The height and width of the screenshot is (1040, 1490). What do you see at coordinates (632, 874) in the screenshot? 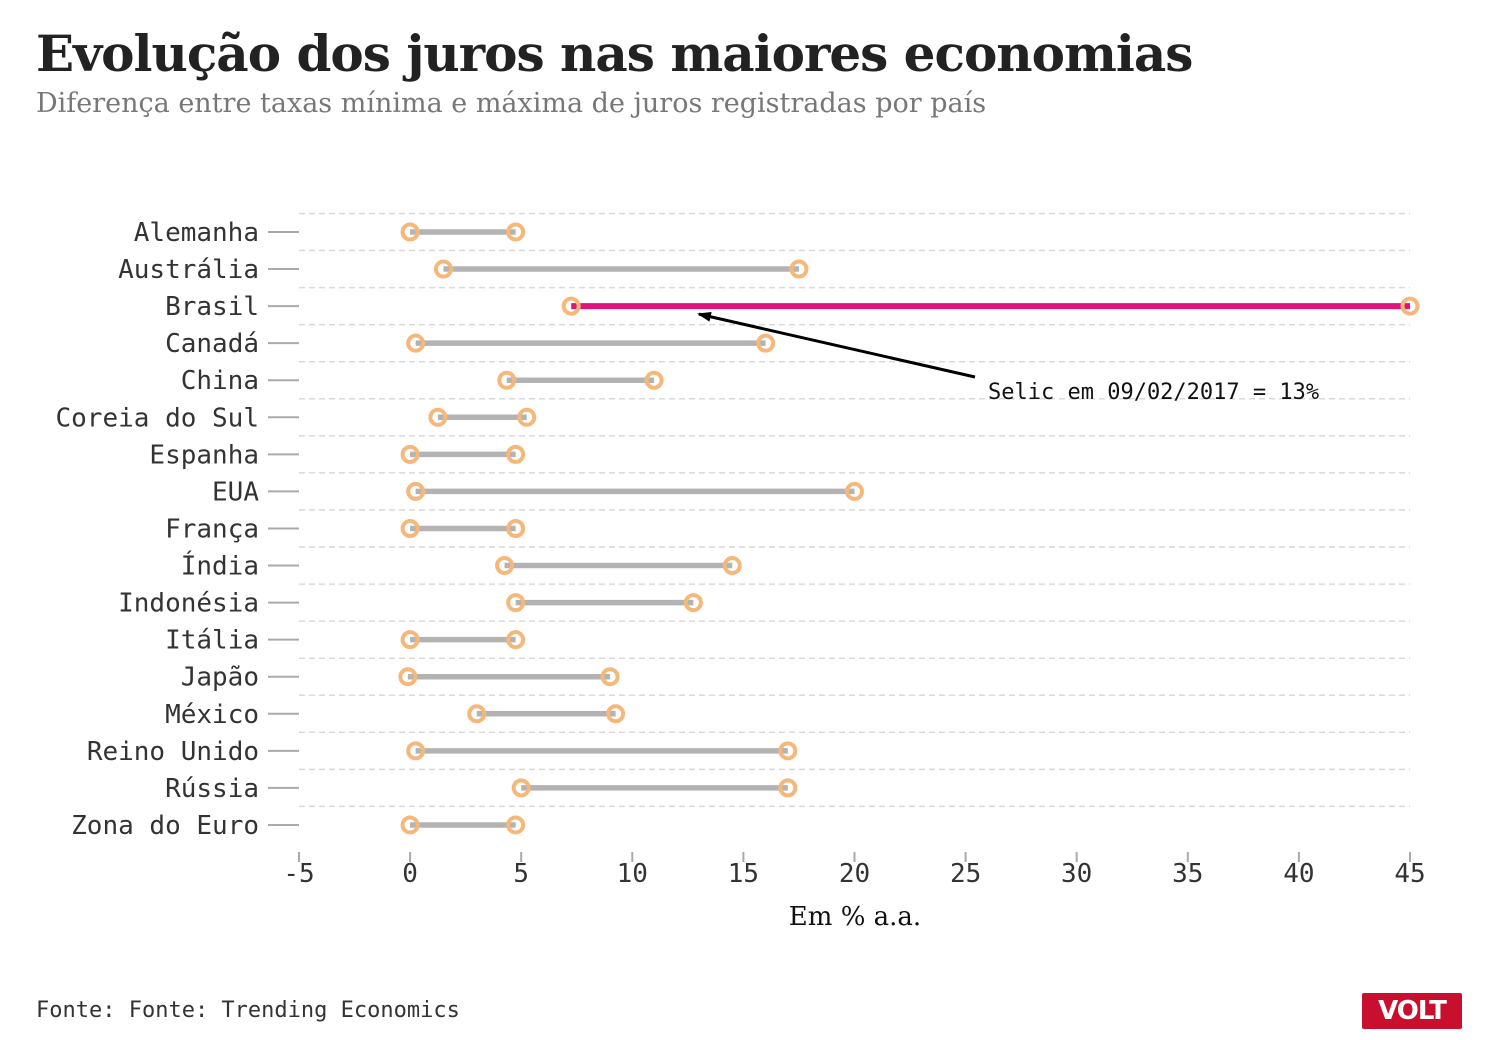
I see `x-tick-label: 10` at bounding box center [632, 874].